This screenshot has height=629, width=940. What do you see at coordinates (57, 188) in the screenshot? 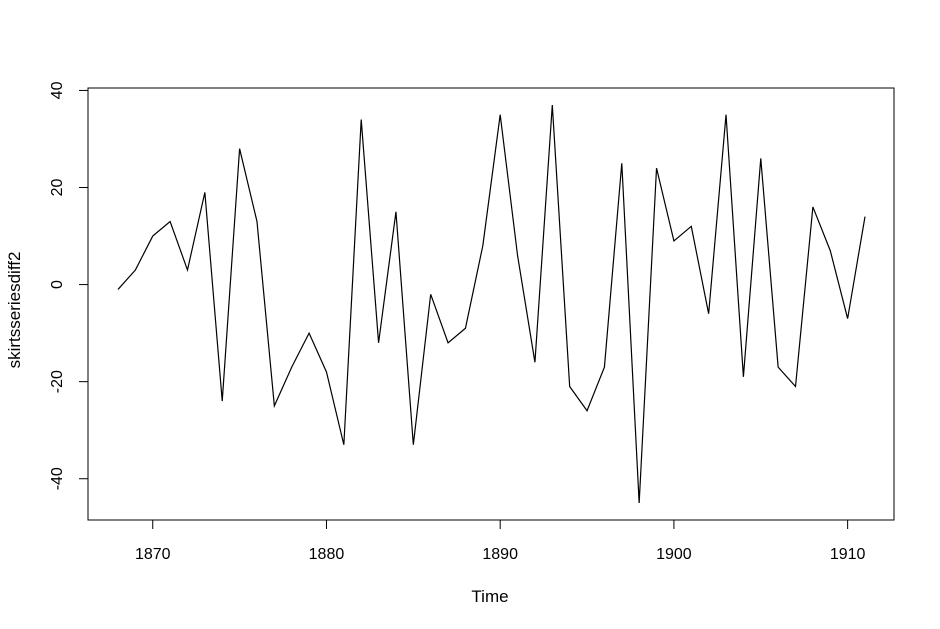
I see `y-tick-label: 20` at bounding box center [57, 188].